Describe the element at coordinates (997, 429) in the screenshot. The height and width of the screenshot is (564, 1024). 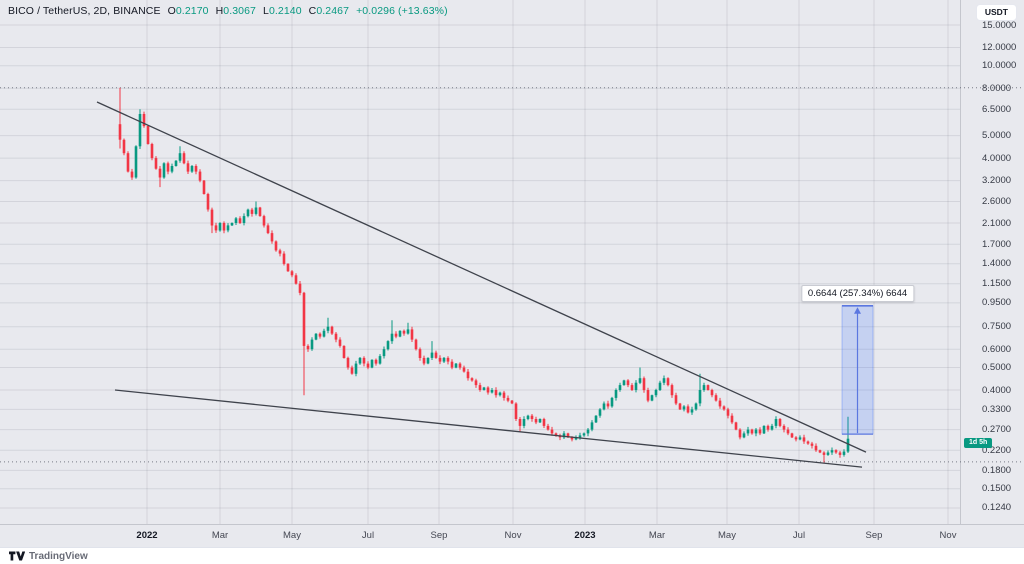
I see `price-axis-label: 0.2700` at that location.